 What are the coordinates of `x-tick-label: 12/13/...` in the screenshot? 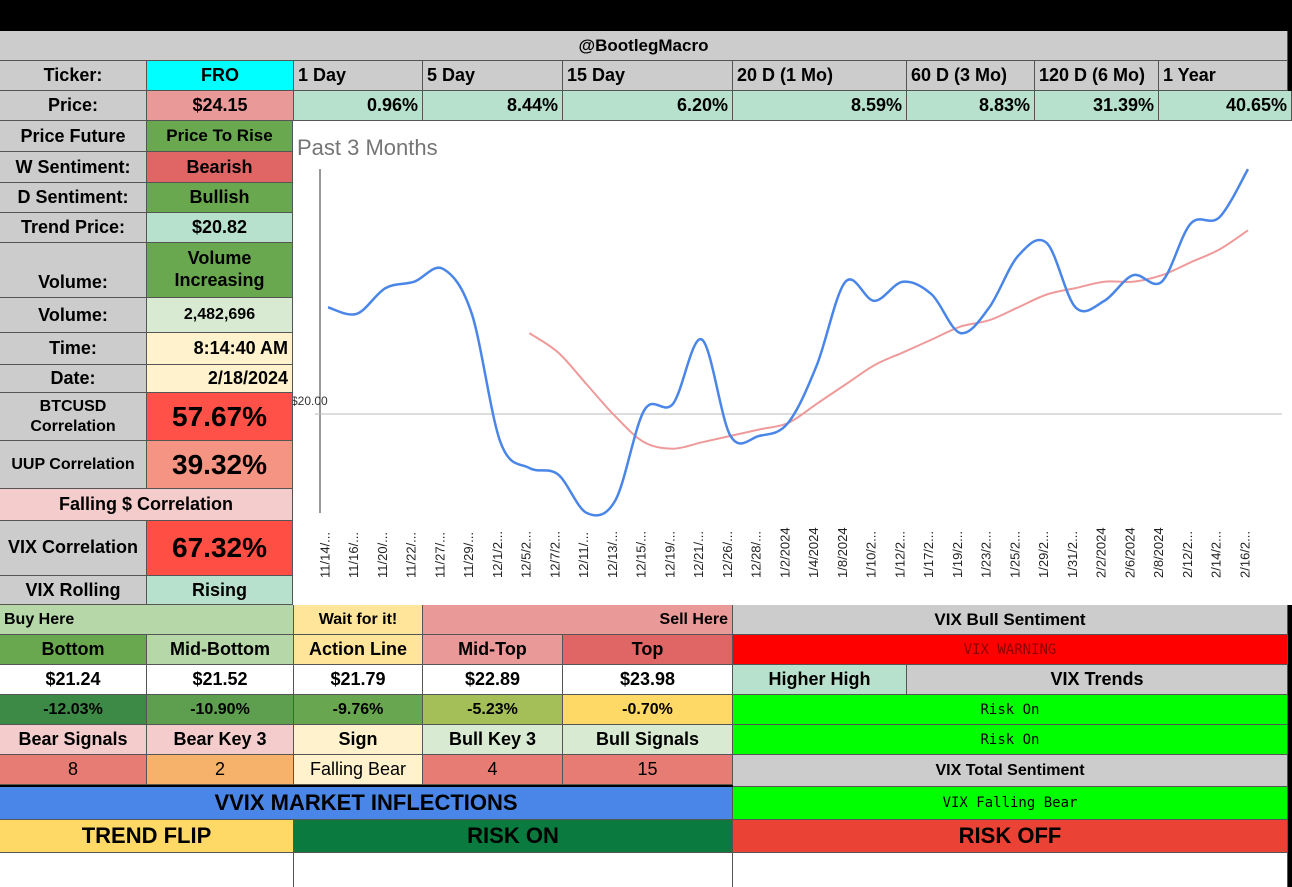 It's located at (612, 554).